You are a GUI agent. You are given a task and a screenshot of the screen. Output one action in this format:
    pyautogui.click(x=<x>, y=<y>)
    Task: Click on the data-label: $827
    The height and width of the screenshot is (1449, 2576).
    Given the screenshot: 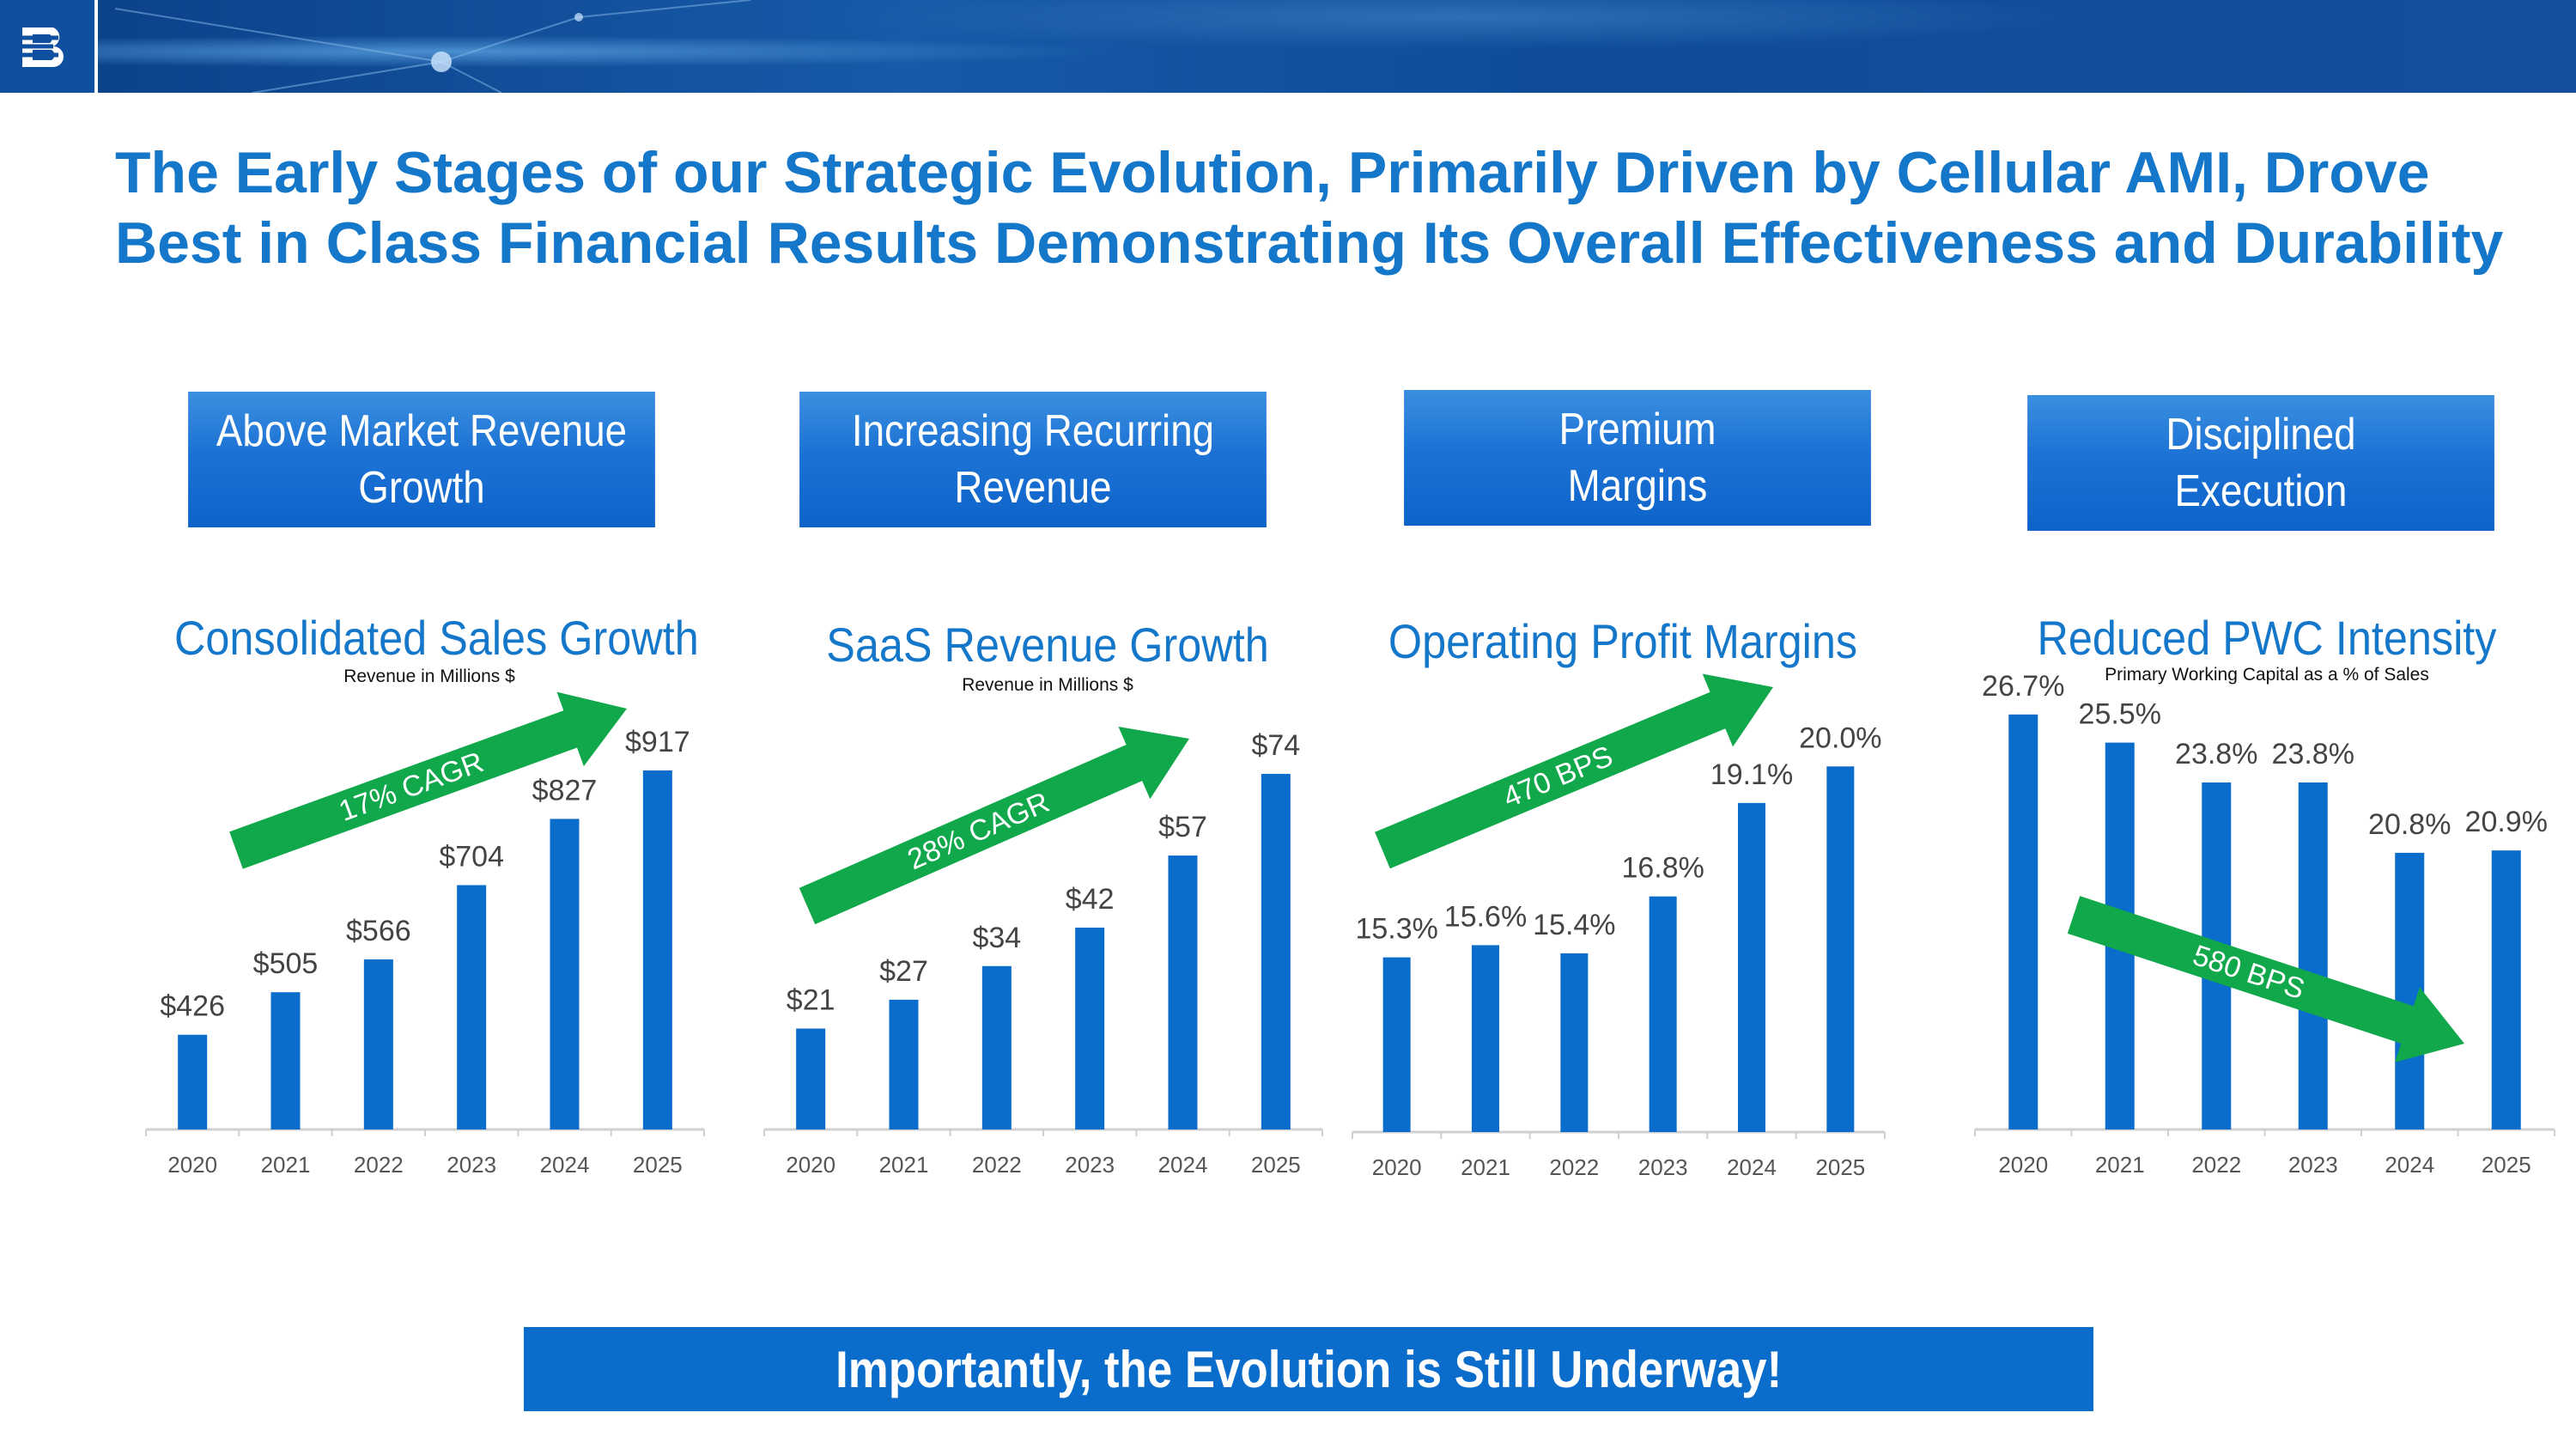 What is the action you would take?
    pyautogui.click(x=565, y=790)
    